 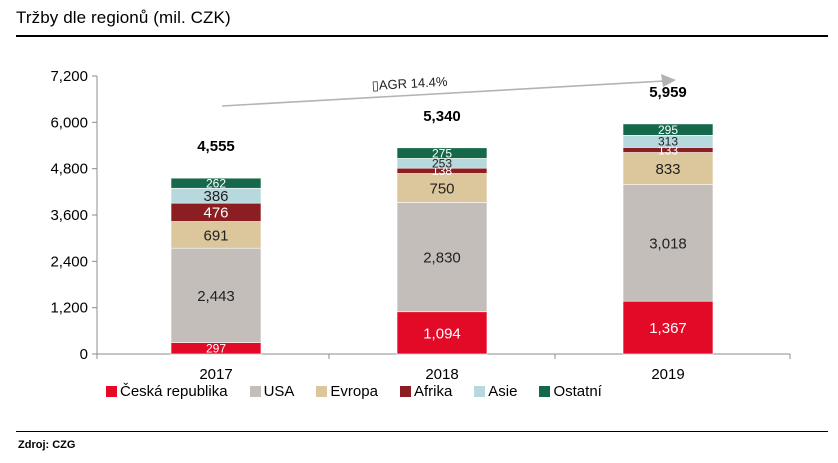 I want to click on y-tick-label: 0, so click(x=84, y=354).